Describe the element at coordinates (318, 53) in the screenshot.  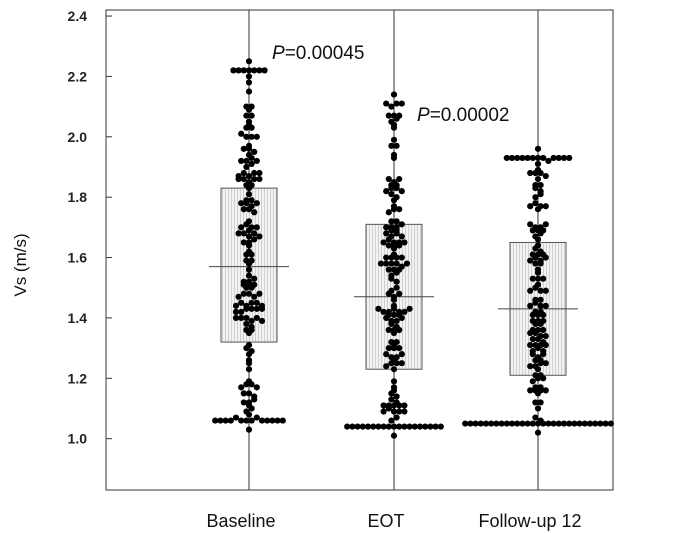
I see `p-value-annotation: P=0.00045` at that location.